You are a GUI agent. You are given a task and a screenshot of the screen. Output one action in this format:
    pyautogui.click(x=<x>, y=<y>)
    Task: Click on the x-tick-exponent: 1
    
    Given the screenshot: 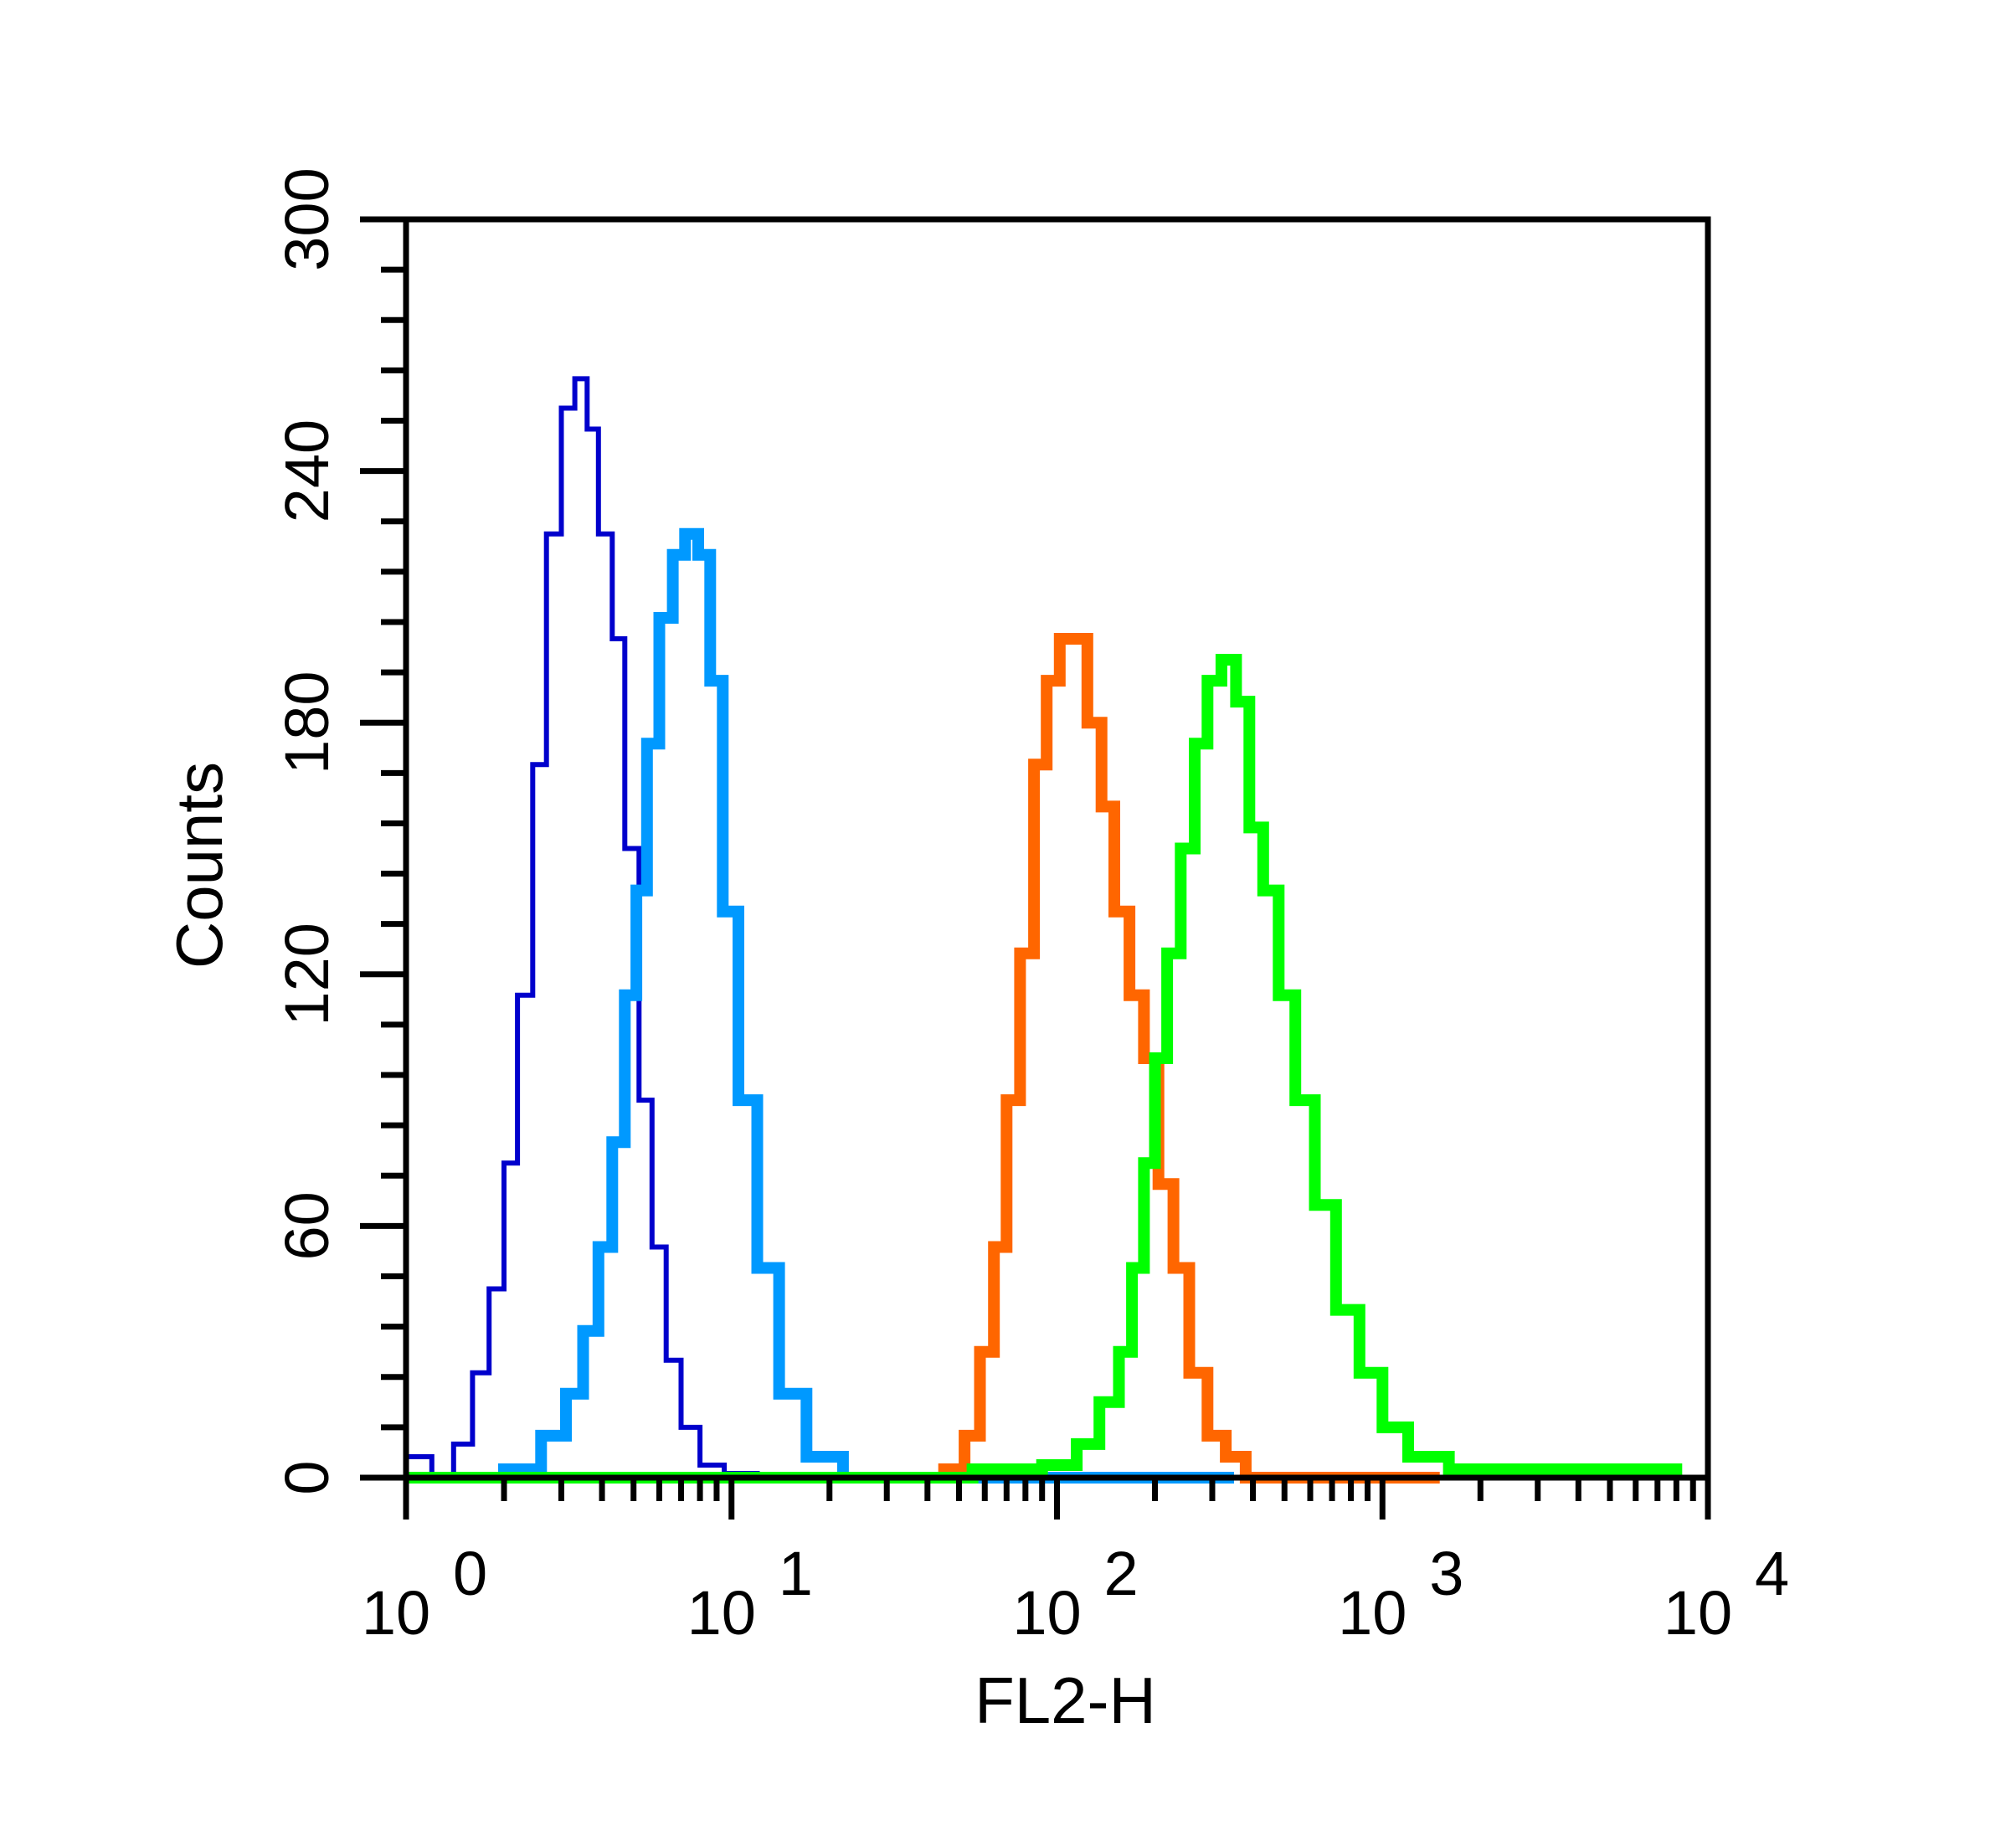 What is the action you would take?
    pyautogui.click(x=796, y=1573)
    